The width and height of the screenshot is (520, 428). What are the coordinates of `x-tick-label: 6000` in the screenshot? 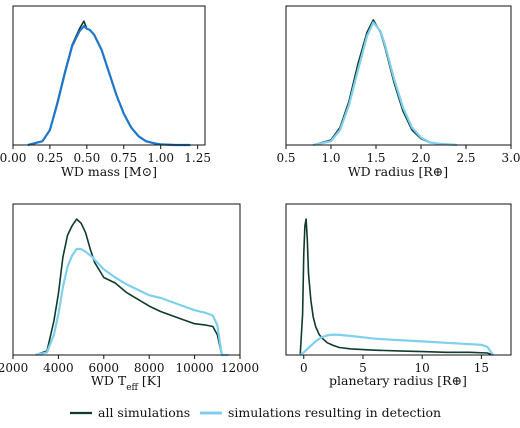 It's located at (104, 368).